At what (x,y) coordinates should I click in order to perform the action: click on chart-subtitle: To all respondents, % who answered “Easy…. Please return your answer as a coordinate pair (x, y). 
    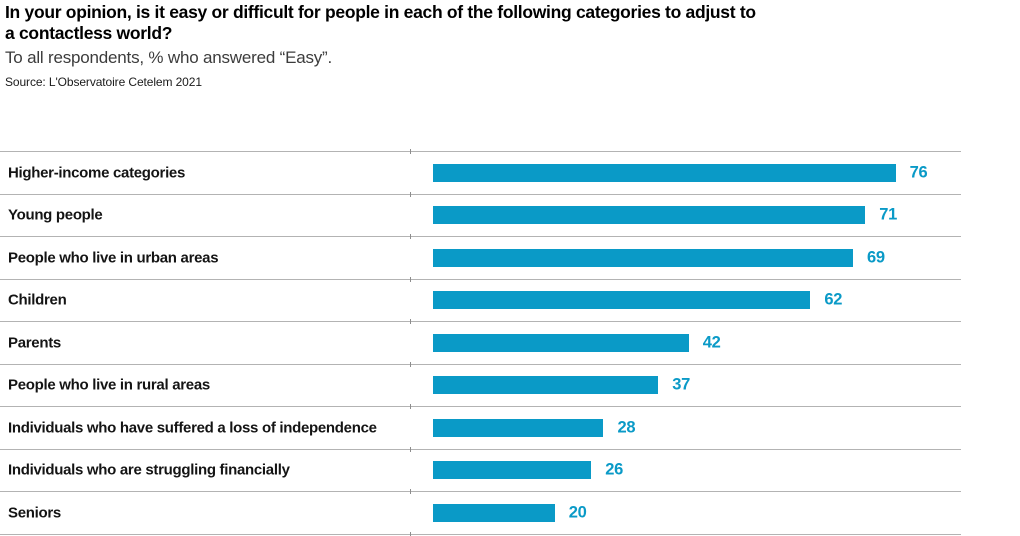
    Looking at the image, I should click on (169, 57).